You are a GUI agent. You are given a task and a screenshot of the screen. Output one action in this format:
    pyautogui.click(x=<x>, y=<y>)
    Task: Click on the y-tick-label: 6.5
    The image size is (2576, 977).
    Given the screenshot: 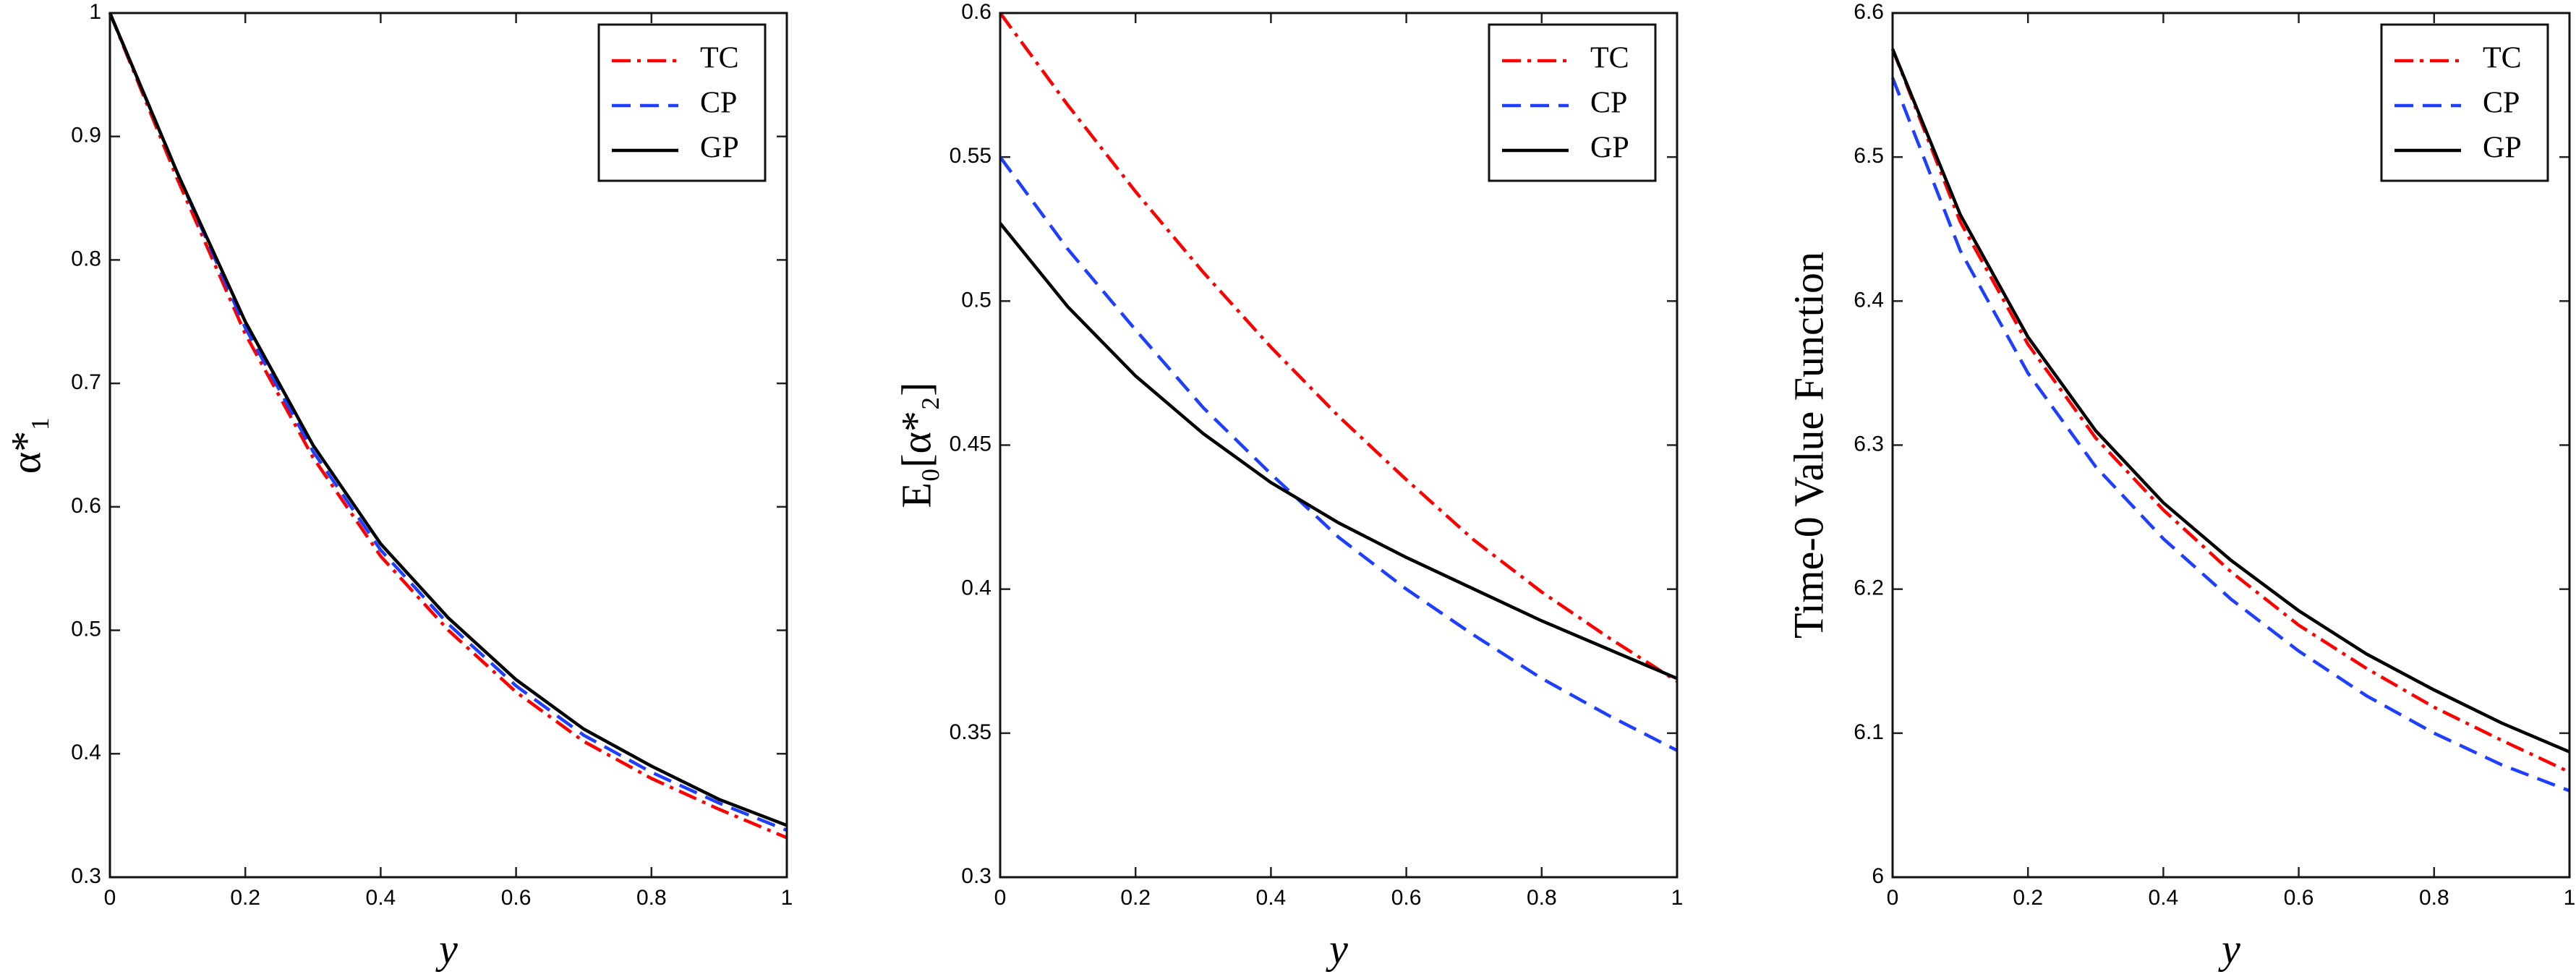 What is the action you would take?
    pyautogui.click(x=1869, y=156)
    